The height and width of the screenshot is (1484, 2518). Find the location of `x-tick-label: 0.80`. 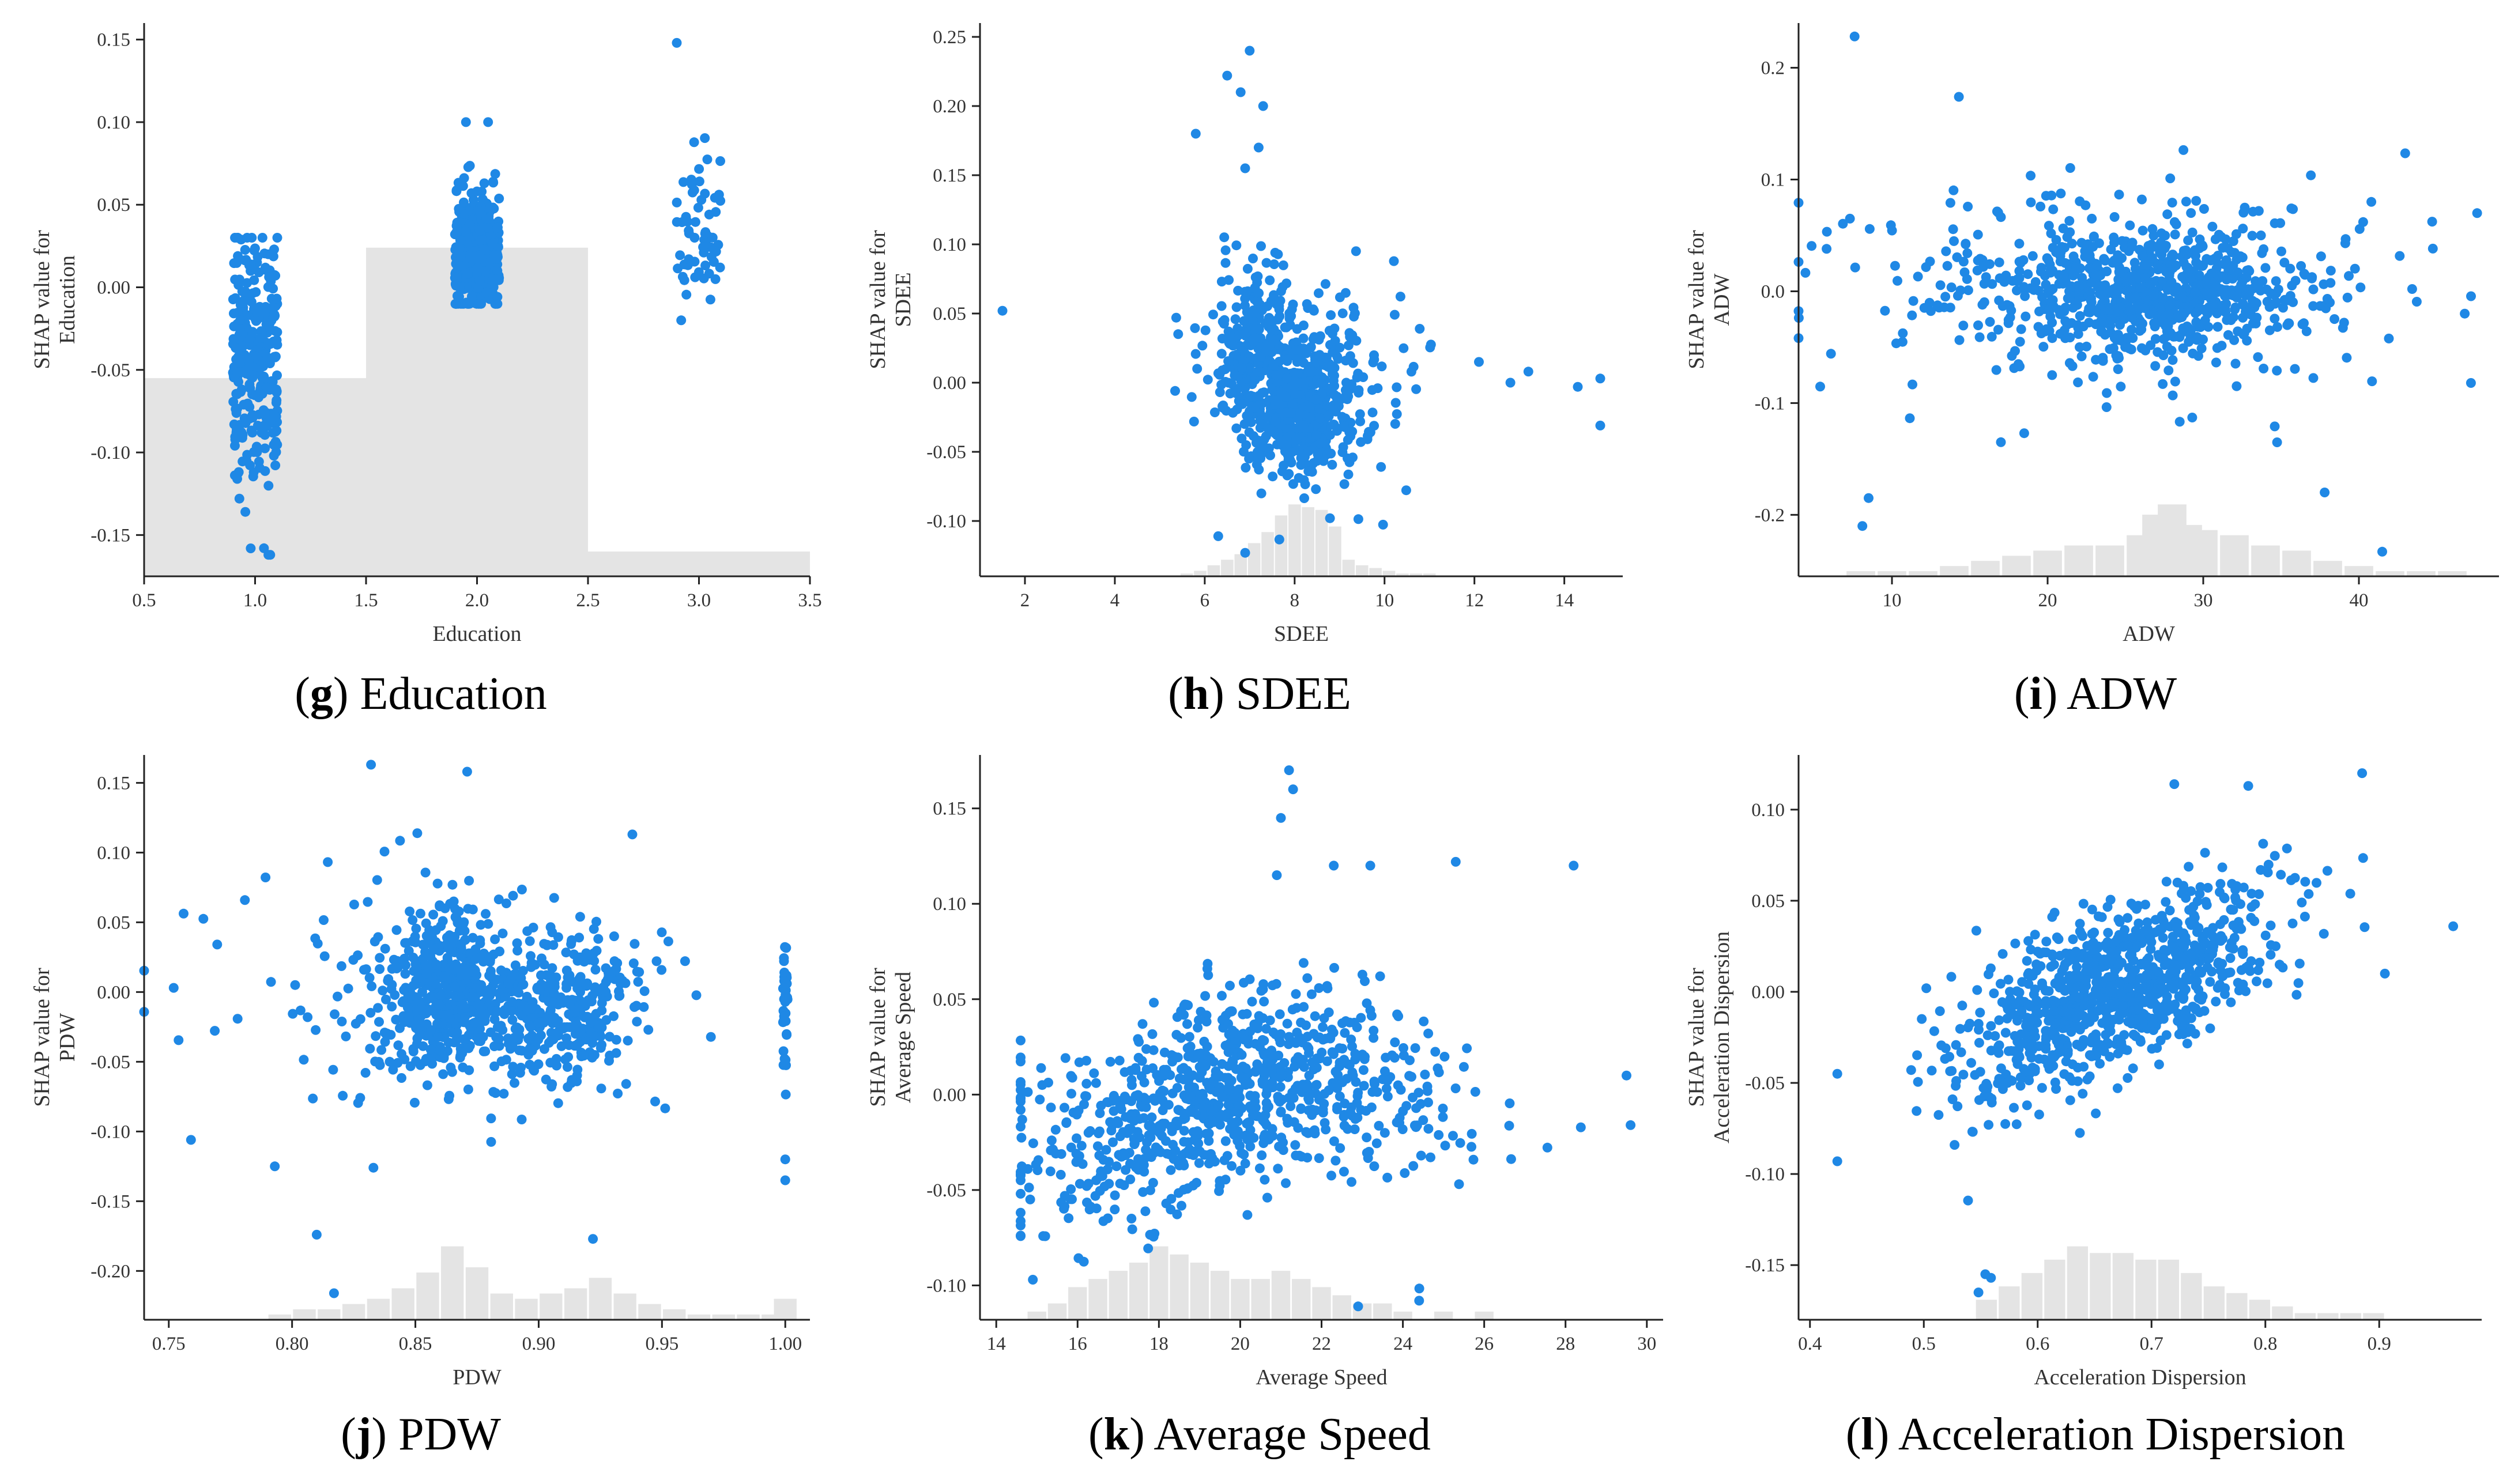

x-tick-label: 0.80 is located at coordinates (292, 1344).